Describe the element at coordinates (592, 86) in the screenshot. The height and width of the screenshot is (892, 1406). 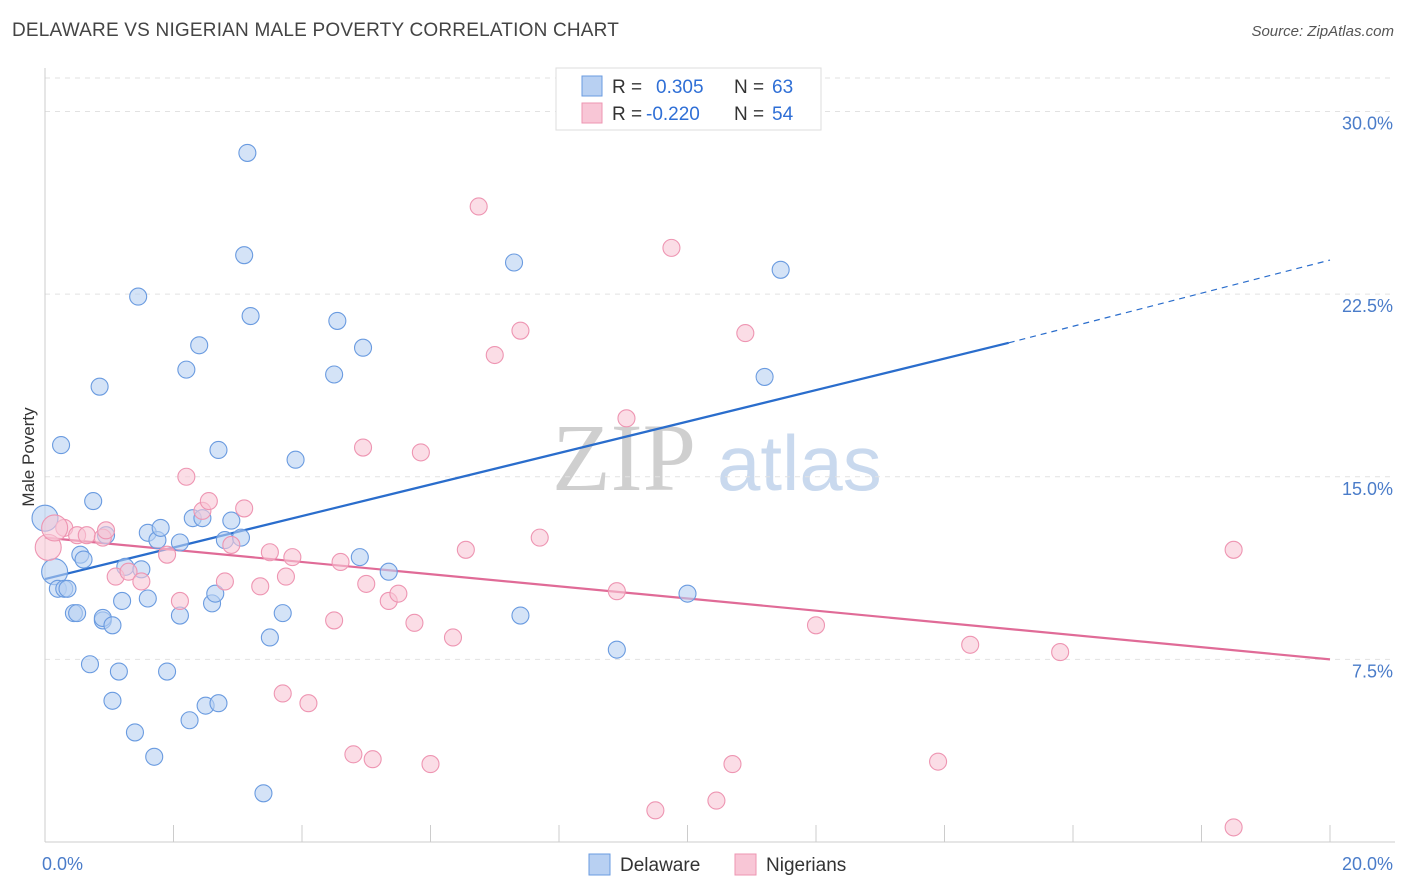
I see `stats-swatch-delaware` at that location.